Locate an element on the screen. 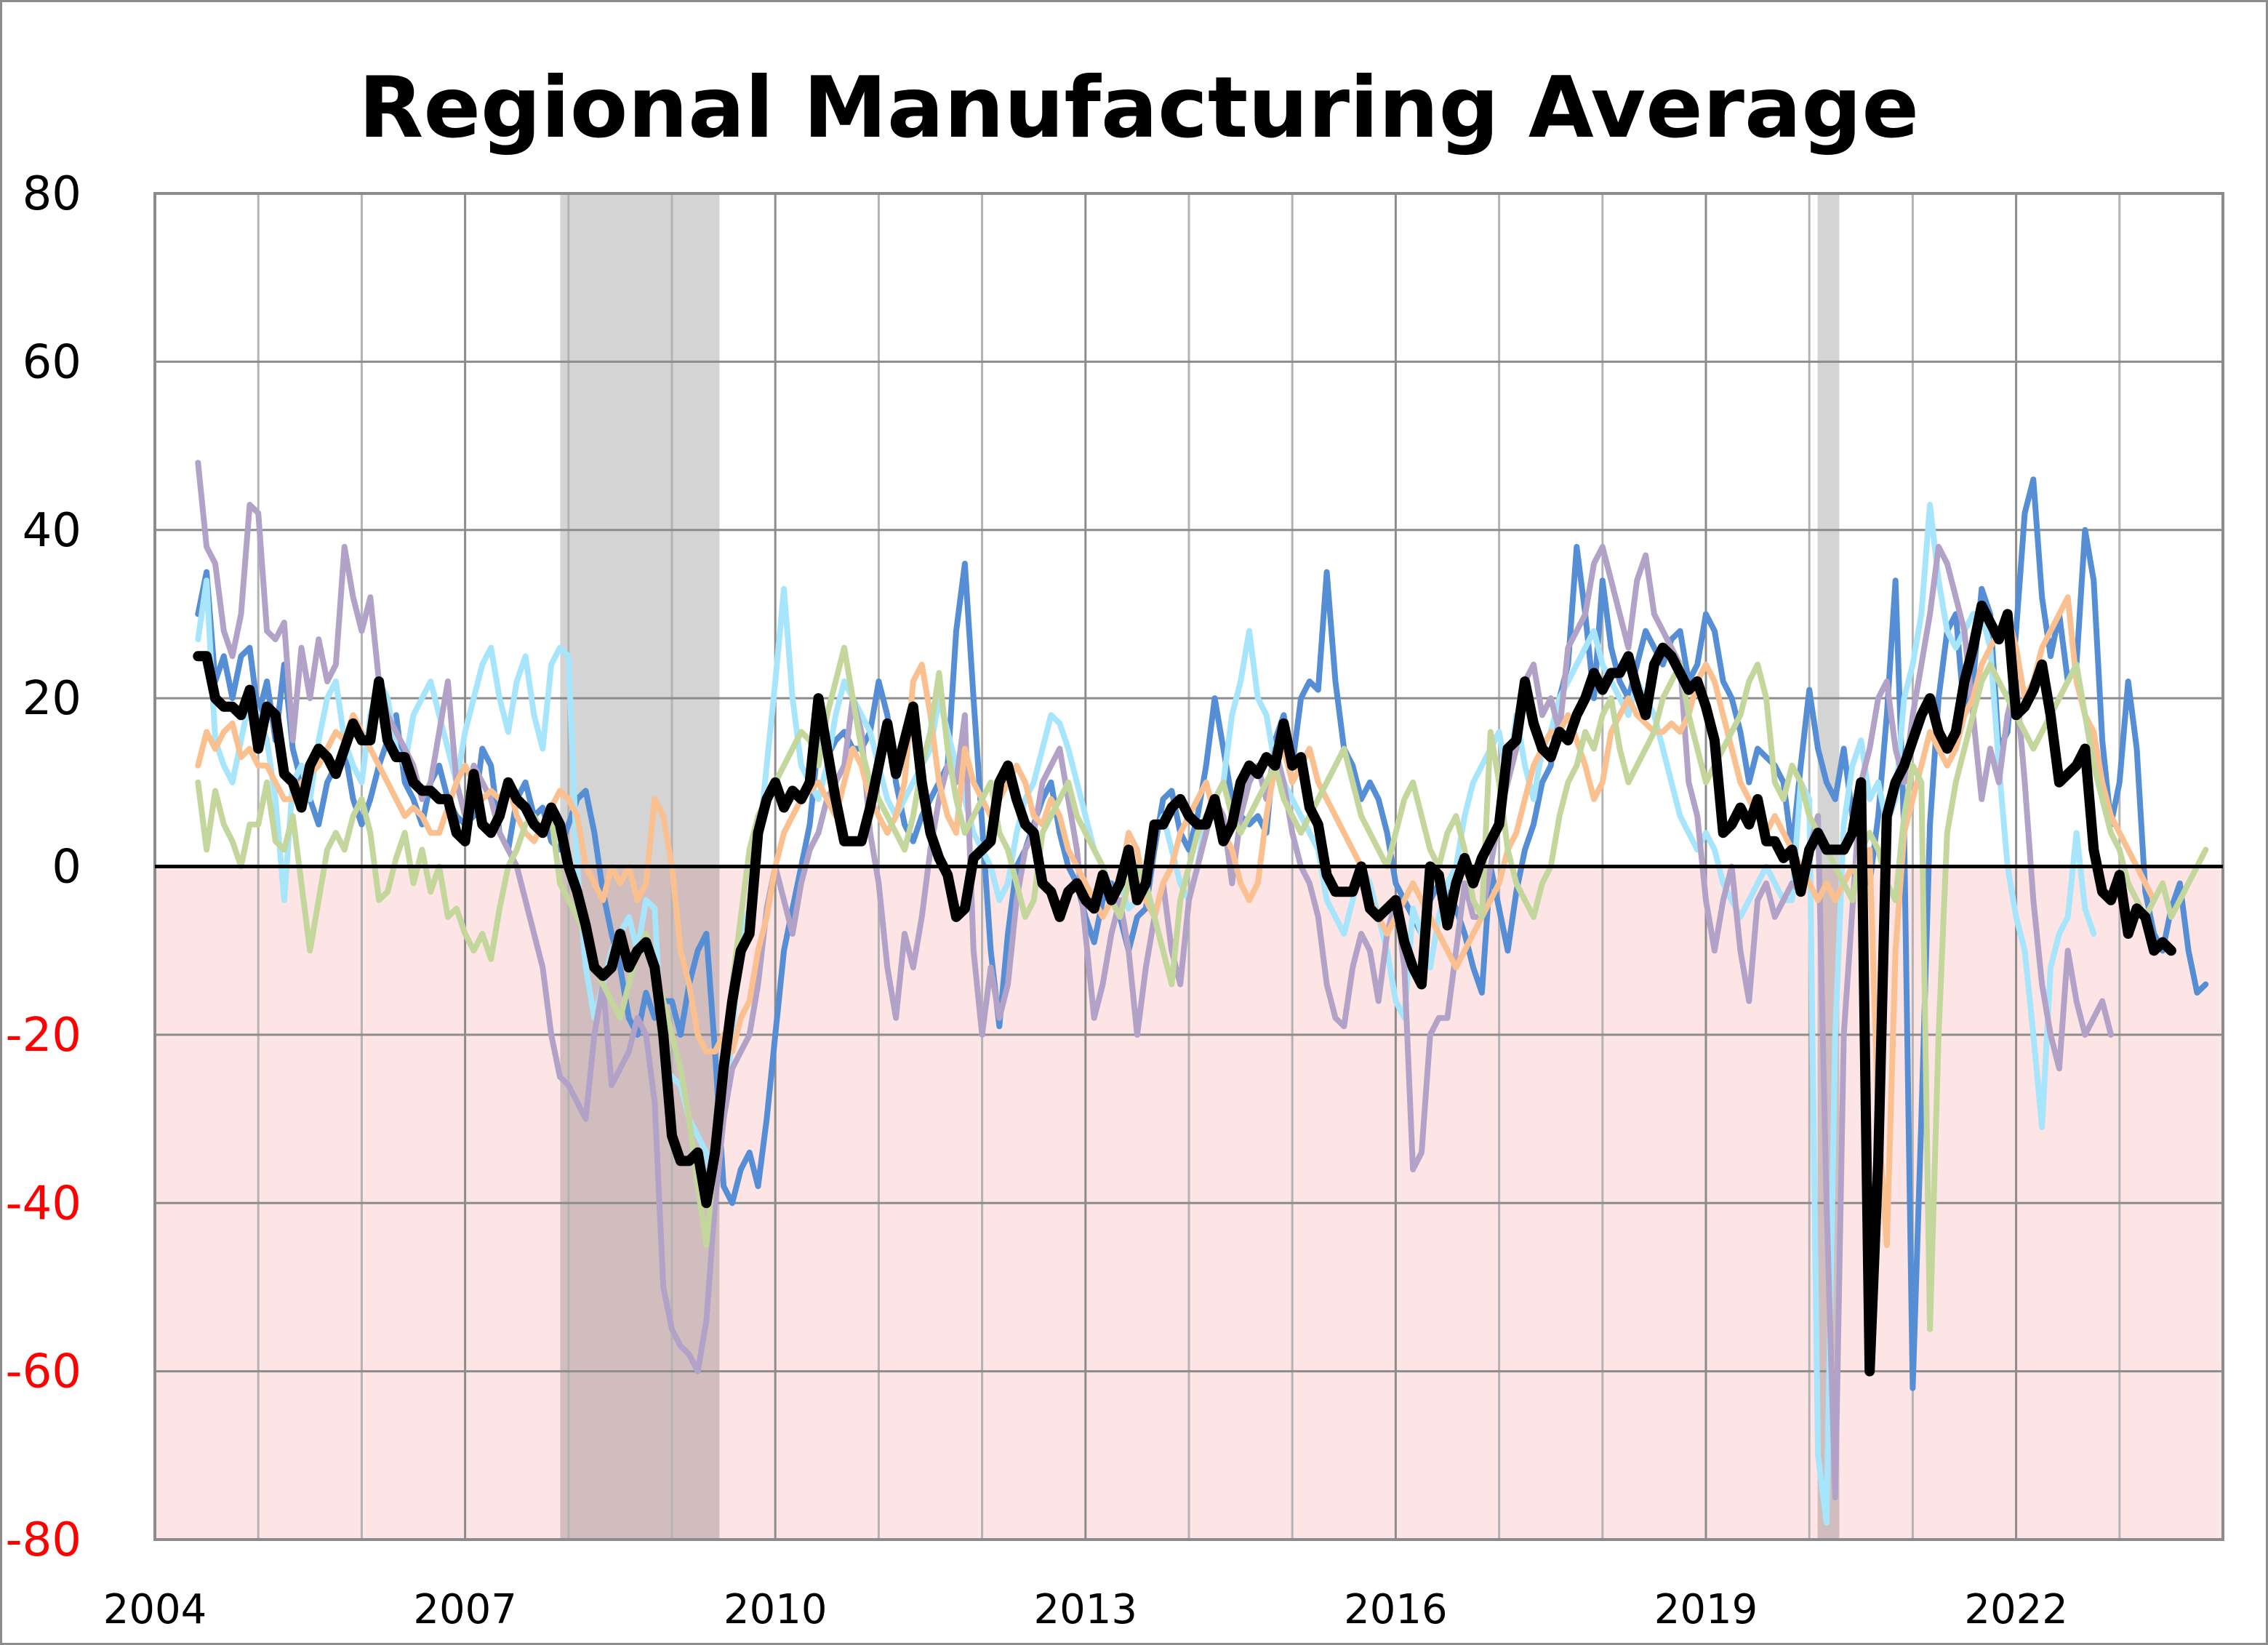  x-tick-label: 2016 is located at coordinates (1396, 1609).